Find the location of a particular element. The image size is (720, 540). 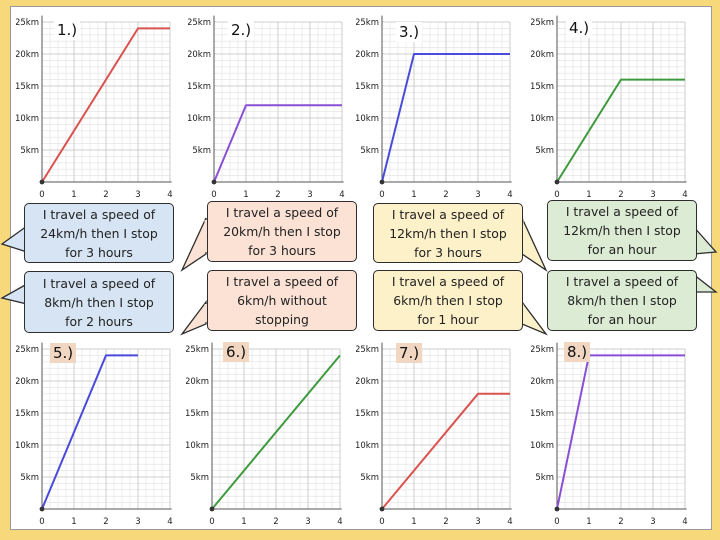

graph-7: 5km 10km 15km 20km 25km 0 1 2 3 4 is located at coordinates (442, 432).